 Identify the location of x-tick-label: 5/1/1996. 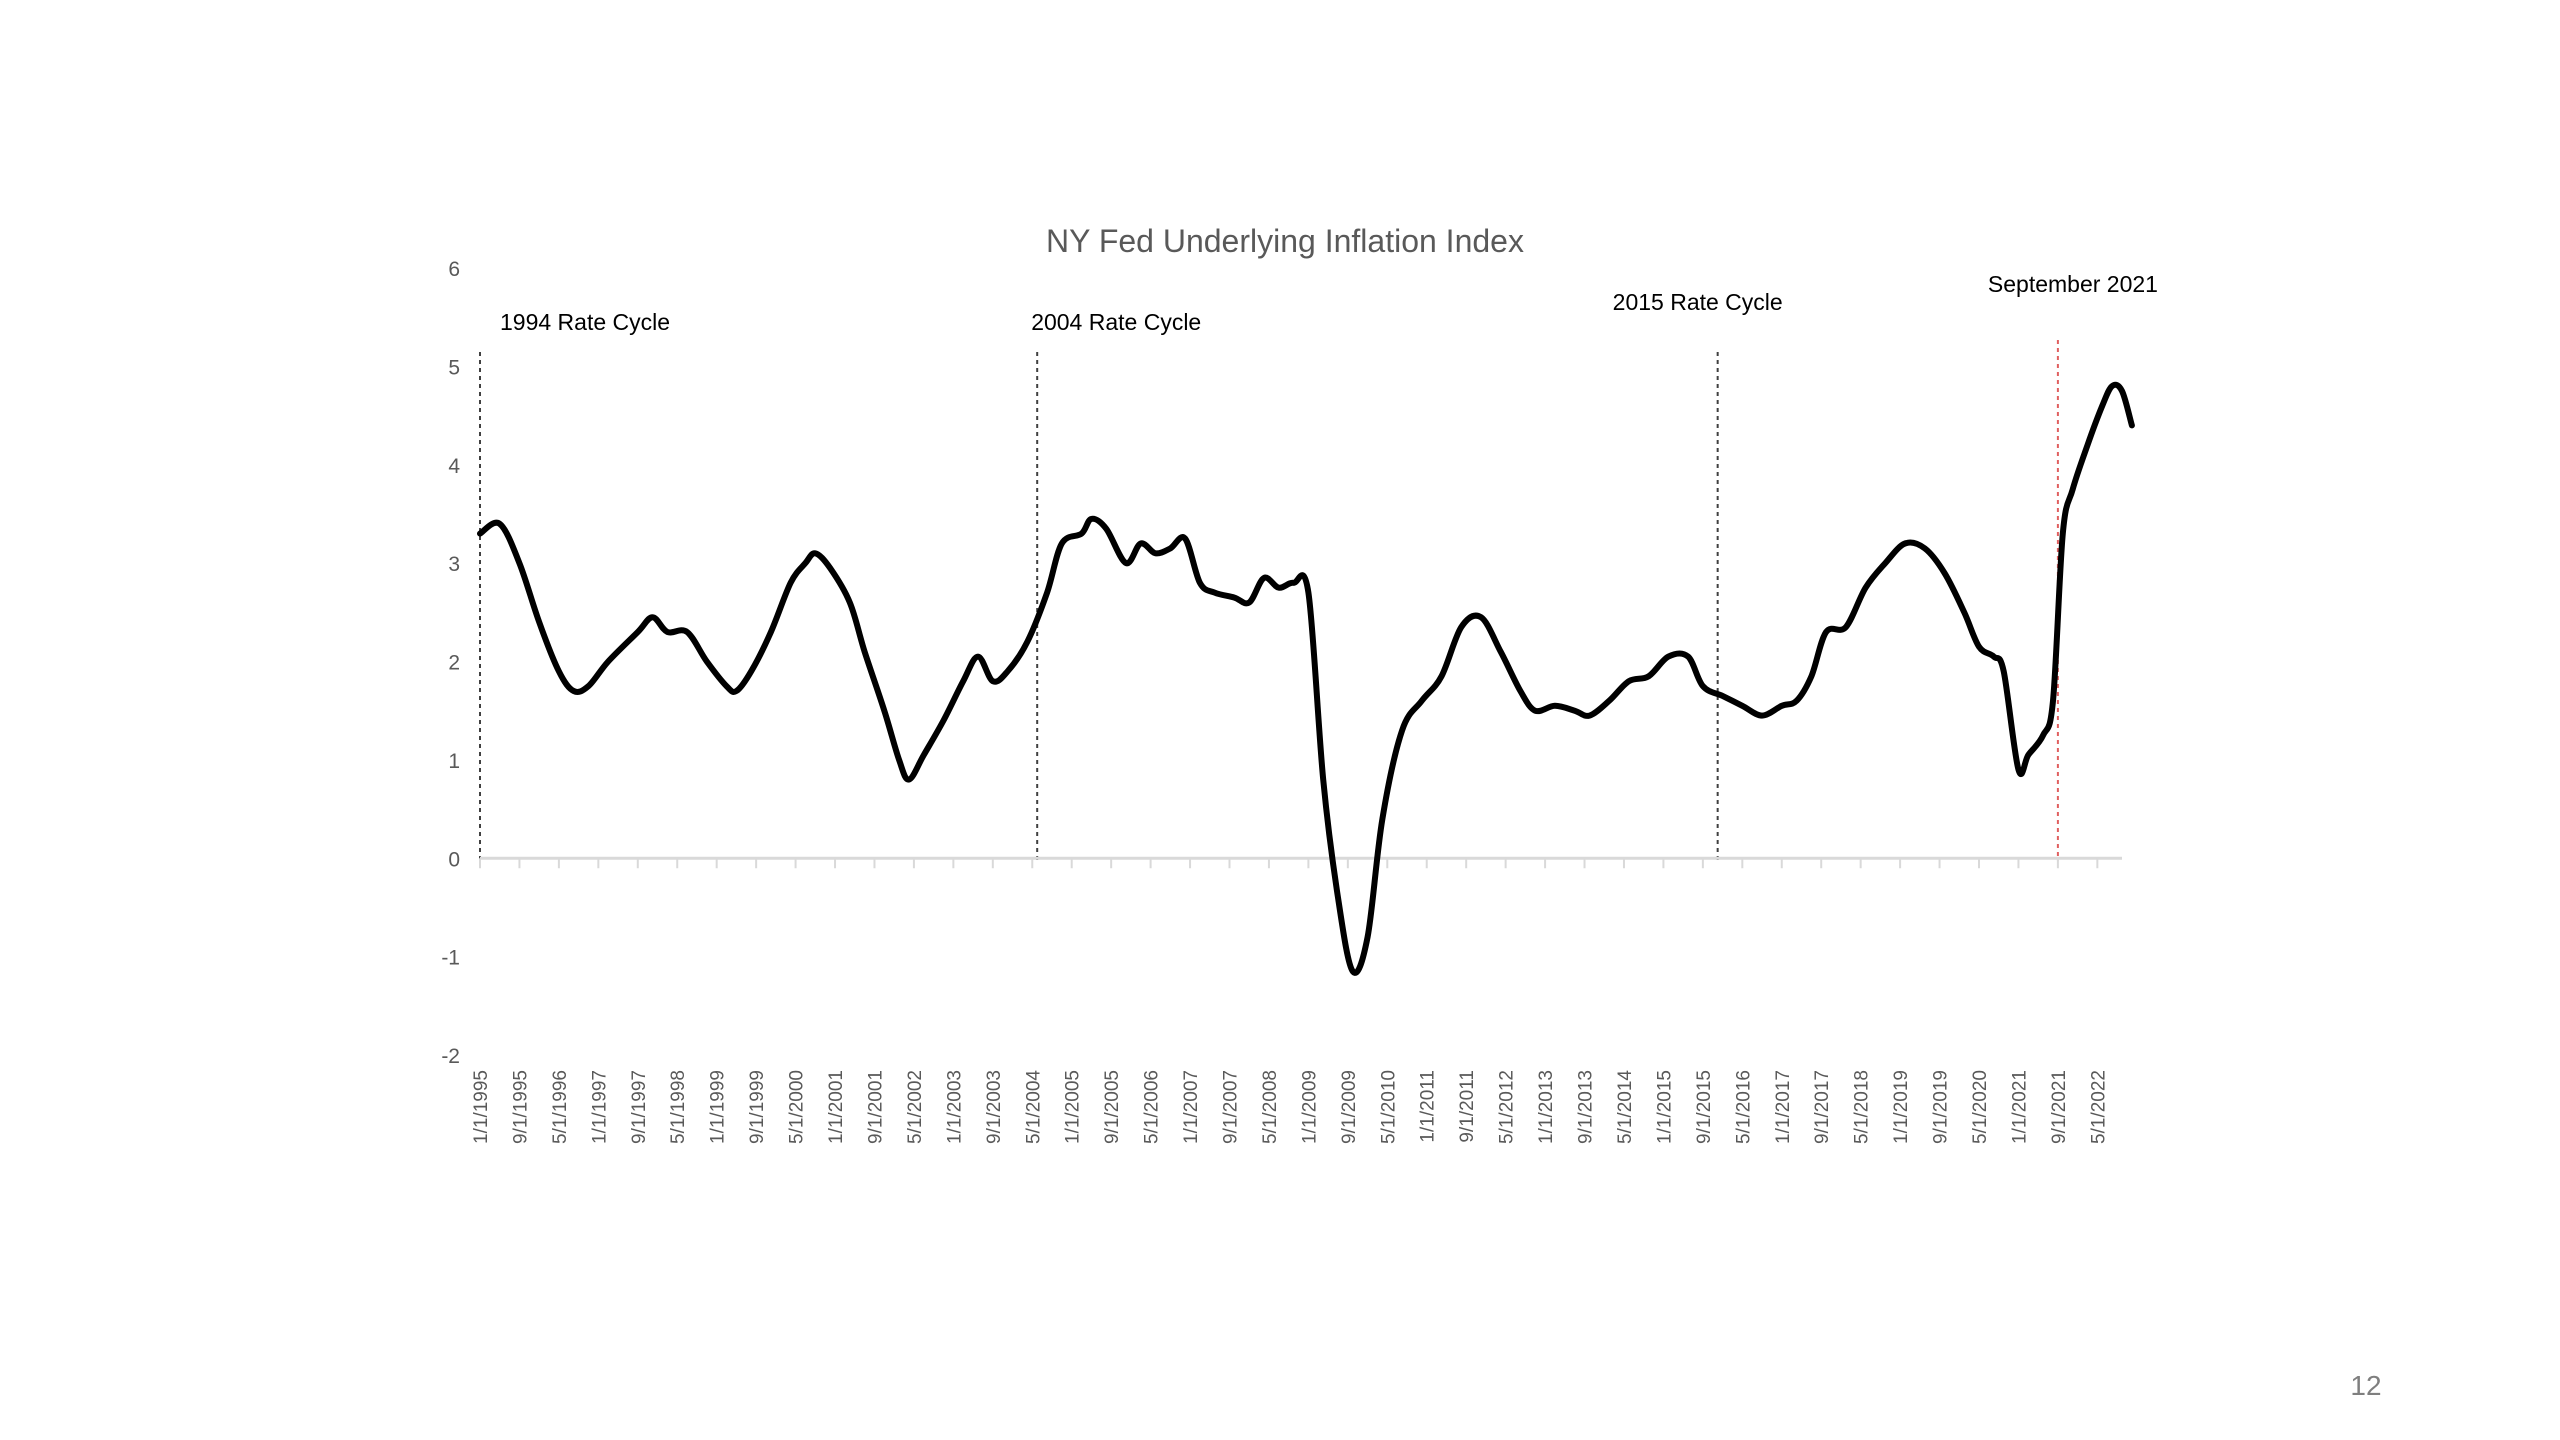
(560, 1107).